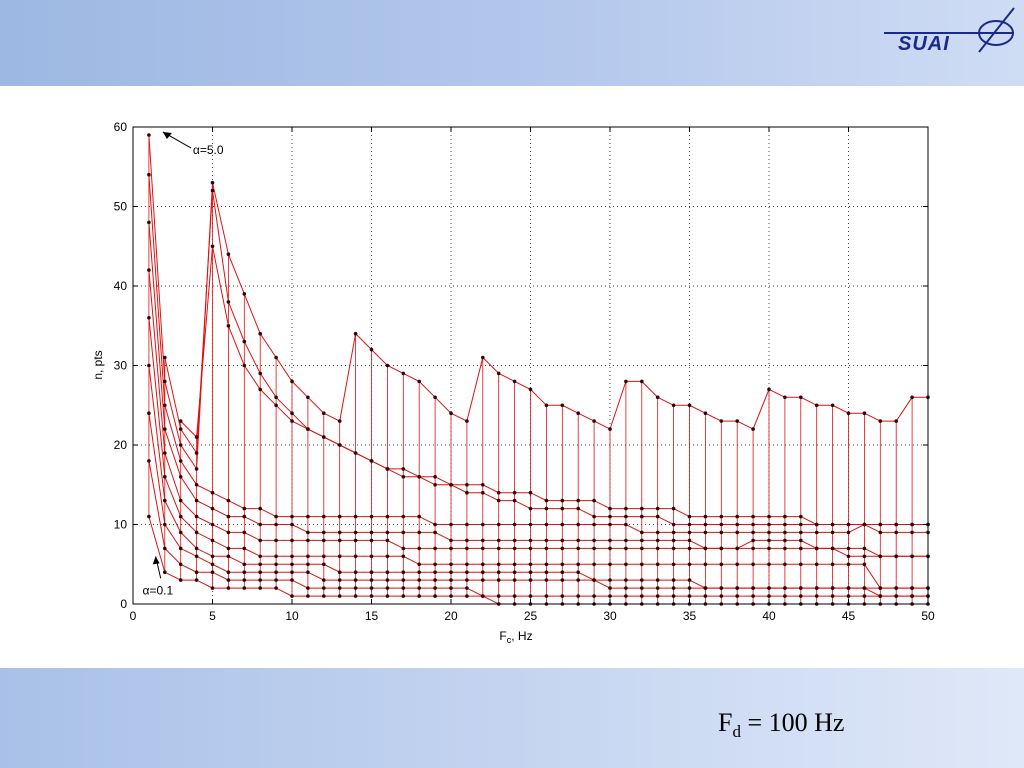 The image size is (1024, 768). What do you see at coordinates (121, 286) in the screenshot?
I see `y-tick-label: 40` at bounding box center [121, 286].